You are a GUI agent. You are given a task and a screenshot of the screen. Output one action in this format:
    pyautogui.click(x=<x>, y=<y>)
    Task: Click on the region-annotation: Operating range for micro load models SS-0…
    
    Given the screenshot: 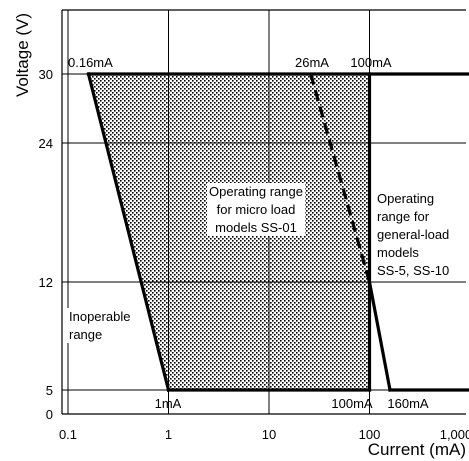 What is the action you would take?
    pyautogui.click(x=256, y=209)
    